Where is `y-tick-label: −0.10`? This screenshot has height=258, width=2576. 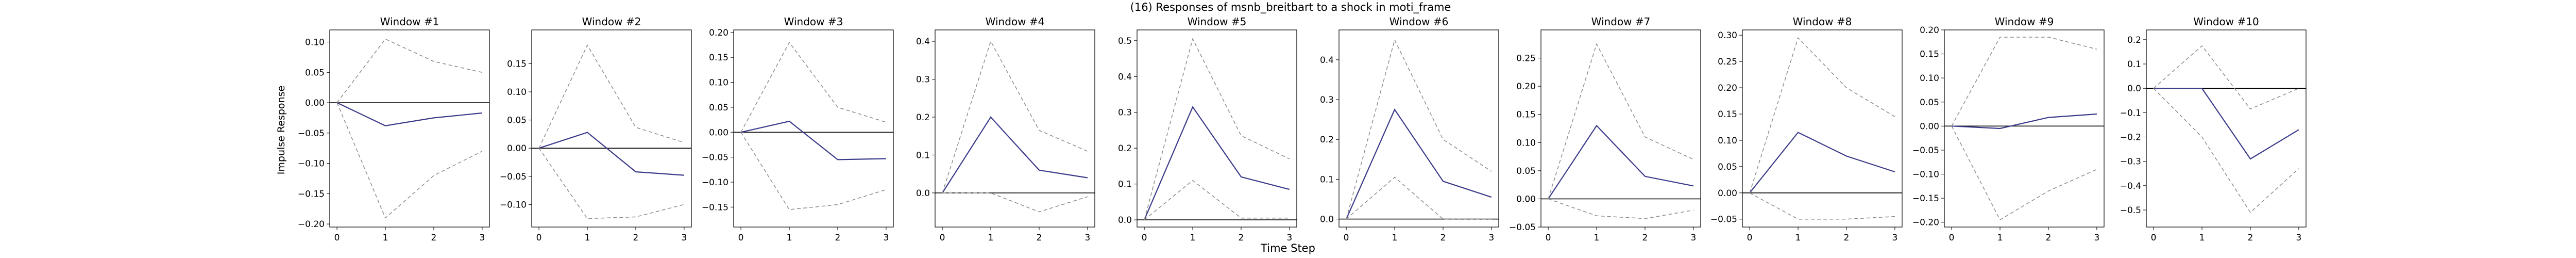
y-tick-label: −0.10 is located at coordinates (715, 183).